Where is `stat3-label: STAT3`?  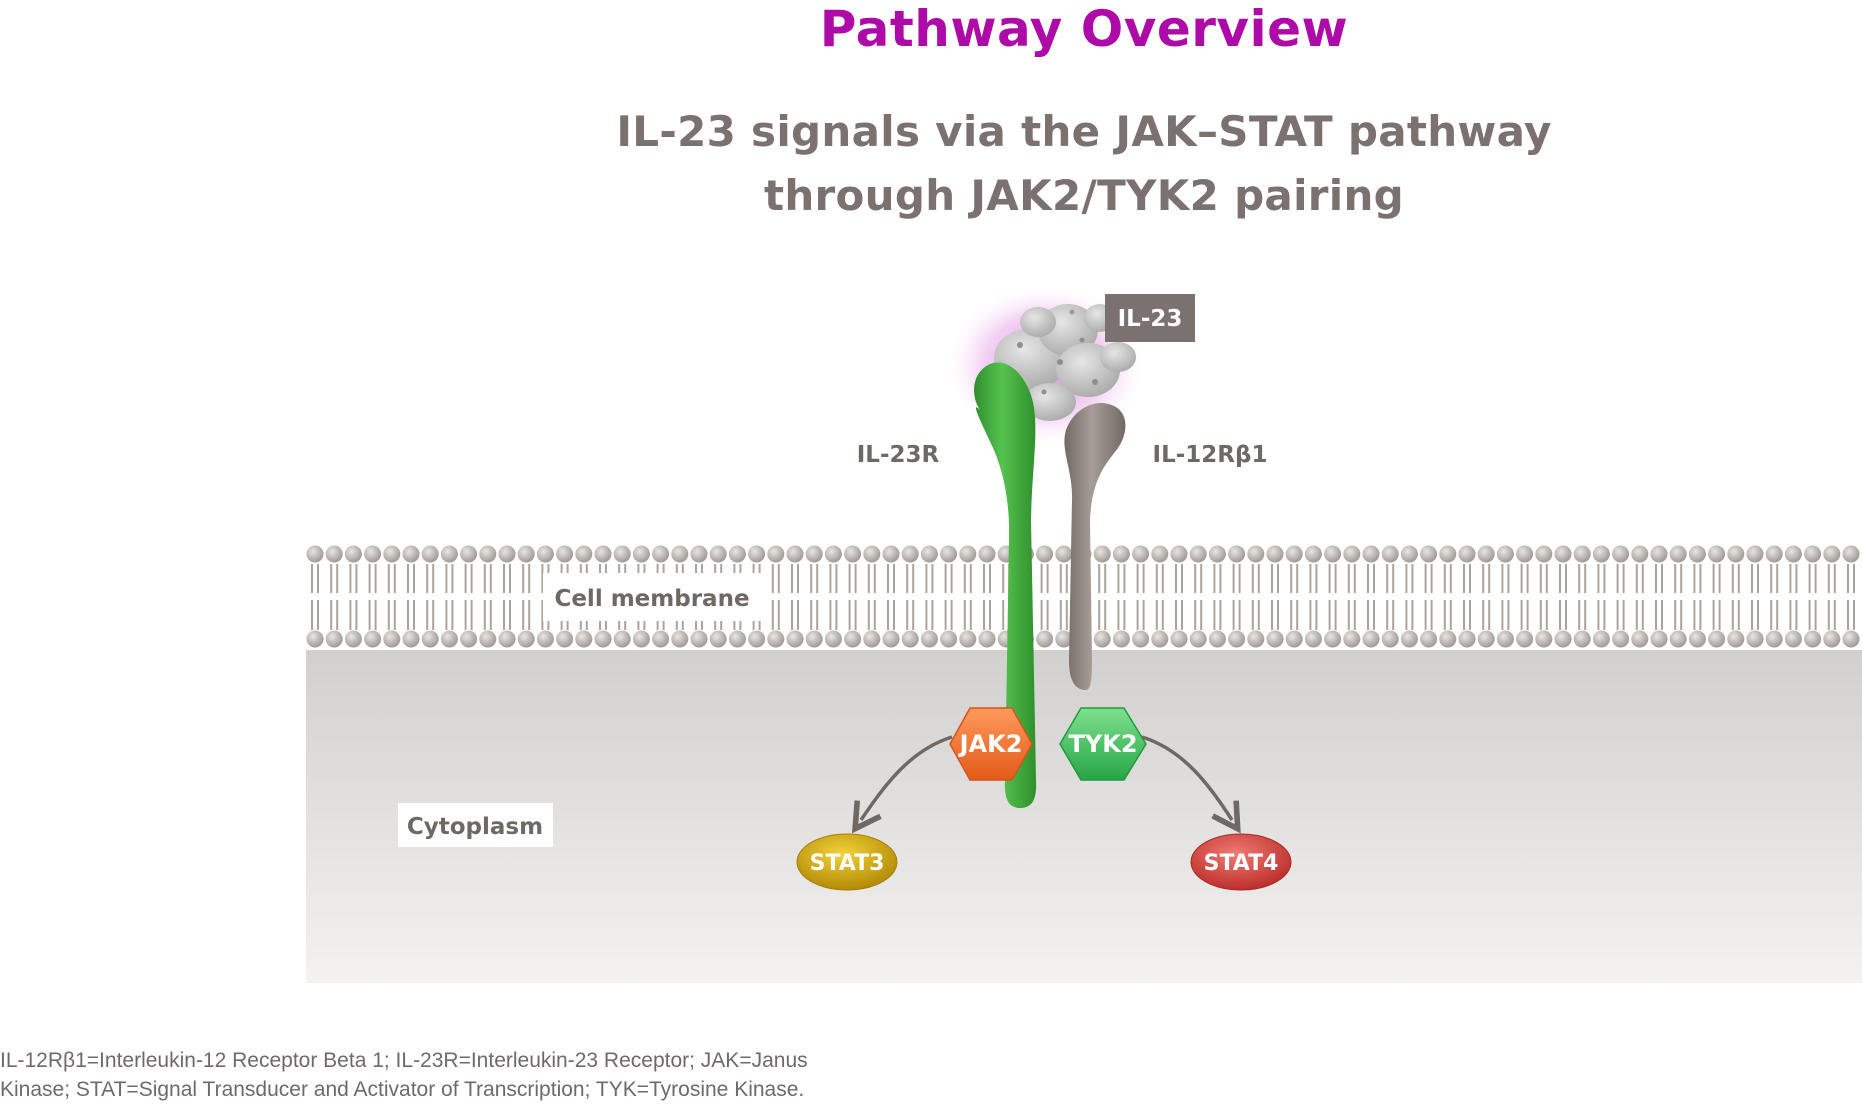 stat3-label: STAT3 is located at coordinates (847, 863).